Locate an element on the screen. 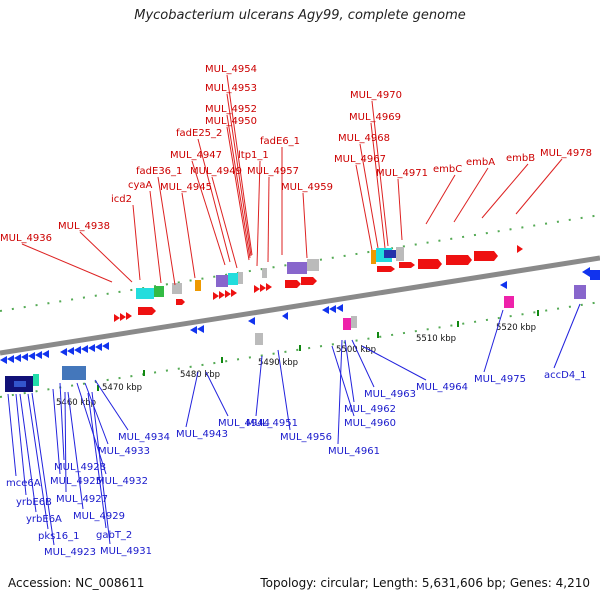 This screenshot has width=600, height=600. gene-label-bottom: MUL_4961 is located at coordinates (354, 451).